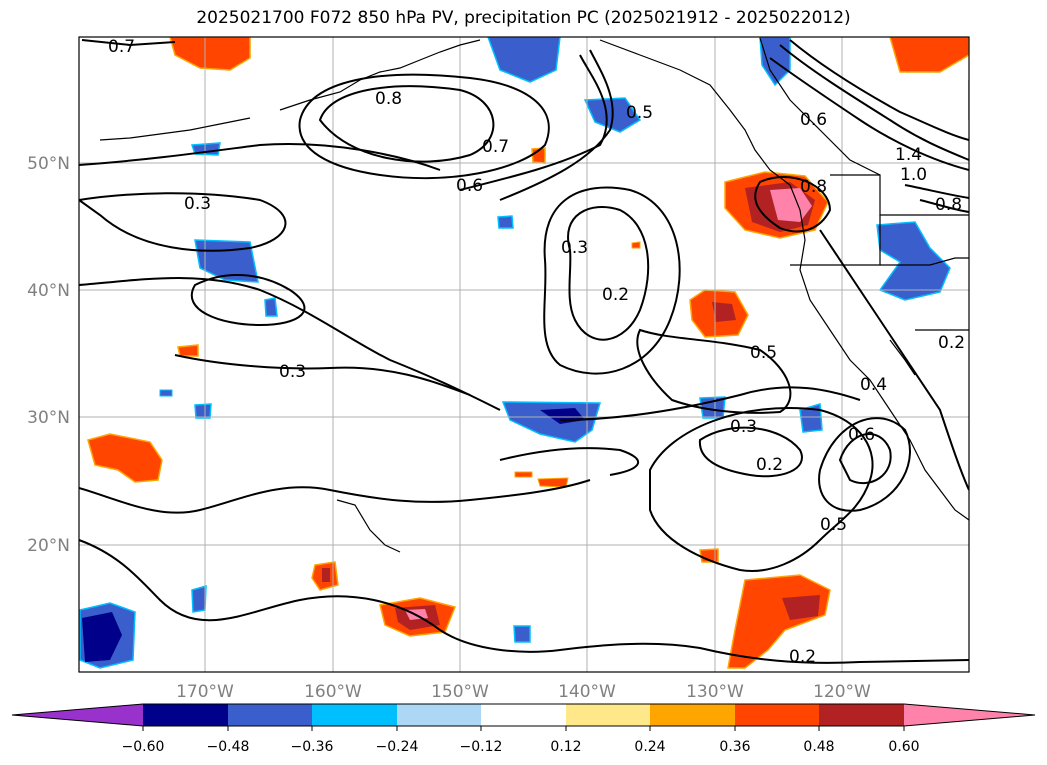 The height and width of the screenshot is (765, 1047). I want to click on lon-label: 150°W, so click(460, 692).